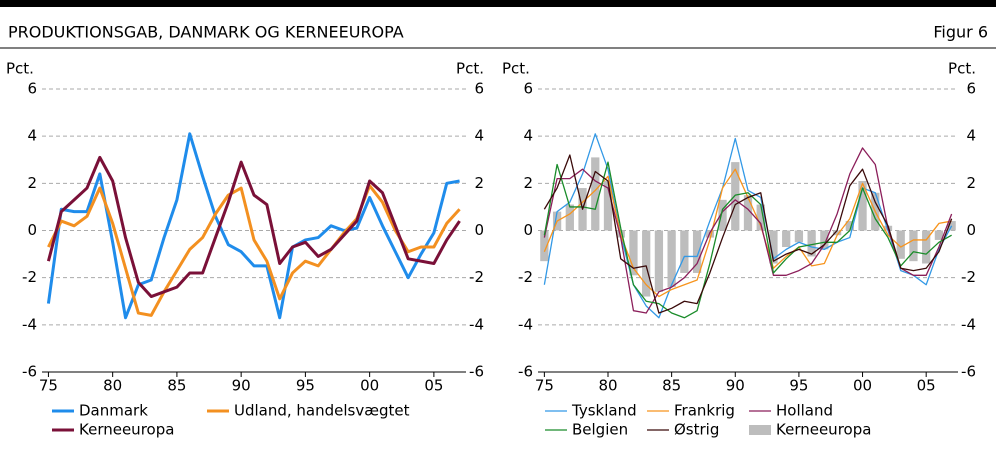  I want to click on legend-label: Frankrig, so click(704, 411).